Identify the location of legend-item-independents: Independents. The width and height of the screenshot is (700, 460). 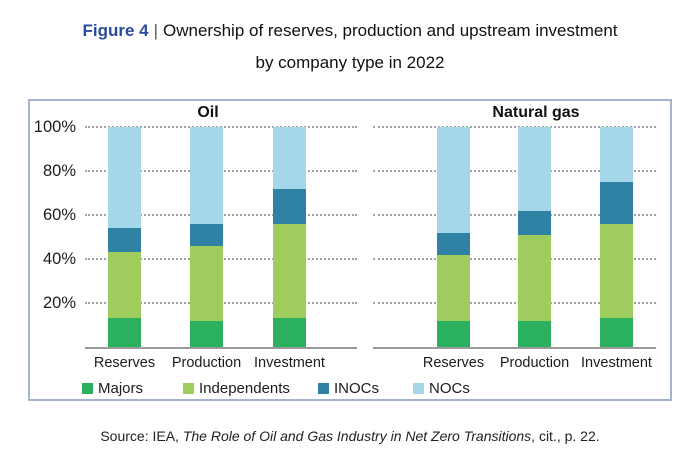
(236, 388).